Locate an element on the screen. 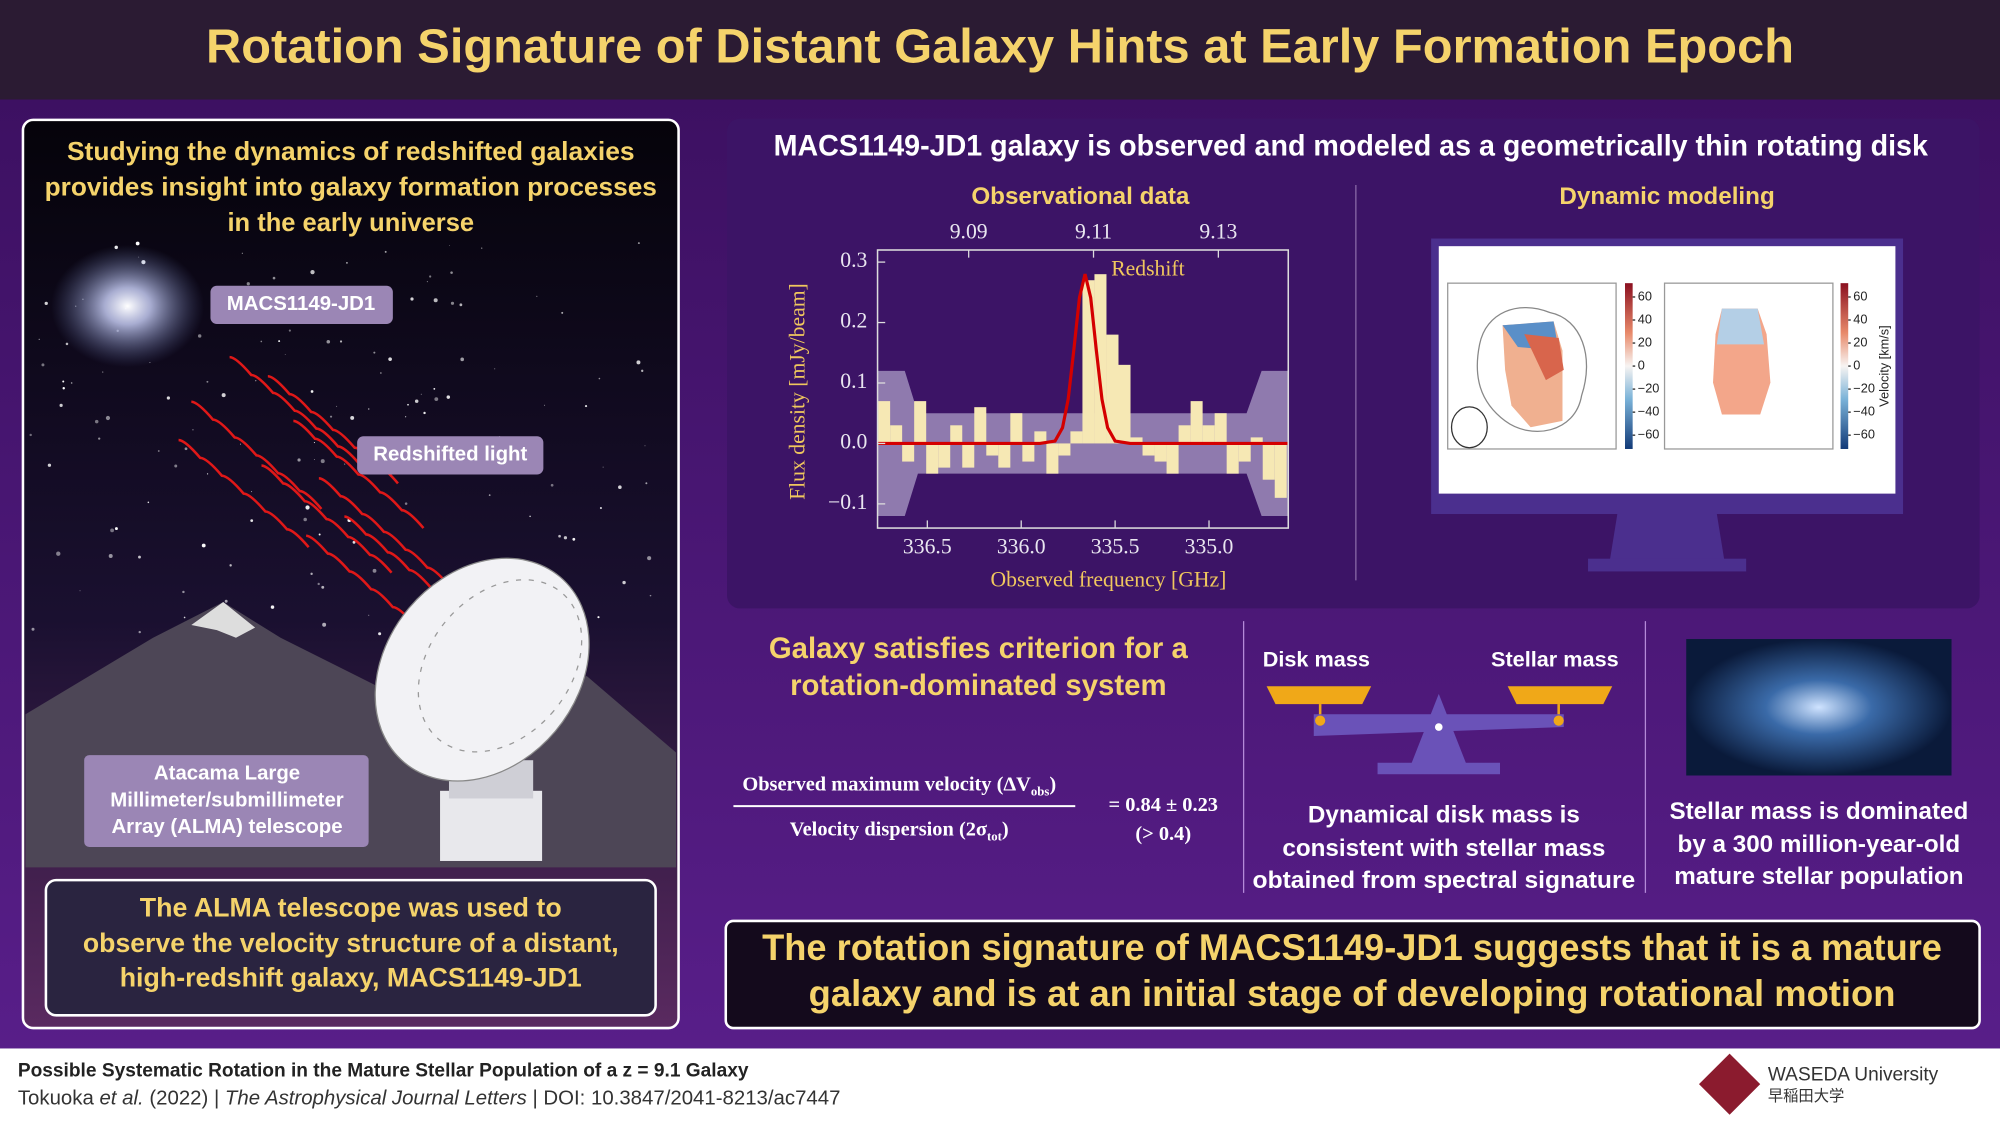 The image size is (2000, 1125). section-title: Dynamic modeling is located at coordinates (1666, 196).